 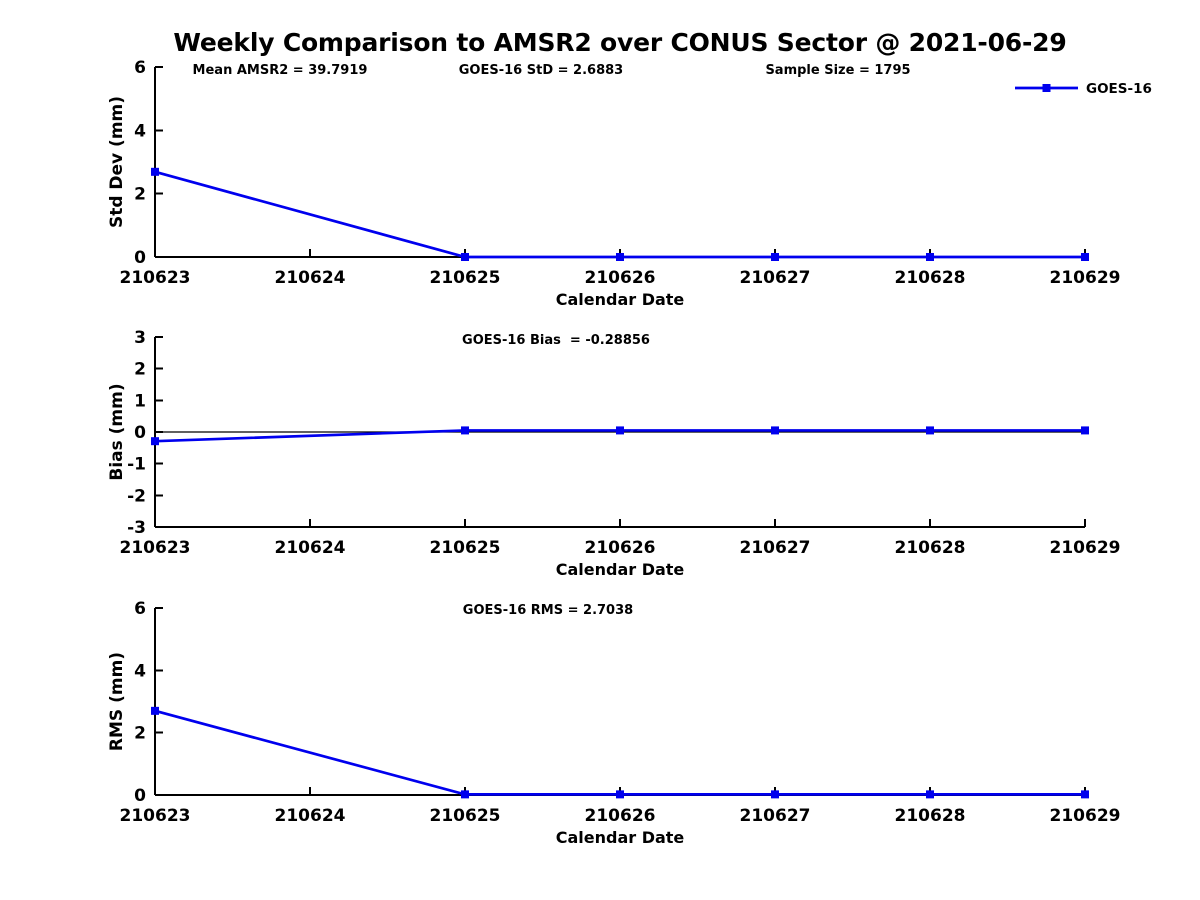 I want to click on y-tick-label: -3, so click(x=136, y=528).